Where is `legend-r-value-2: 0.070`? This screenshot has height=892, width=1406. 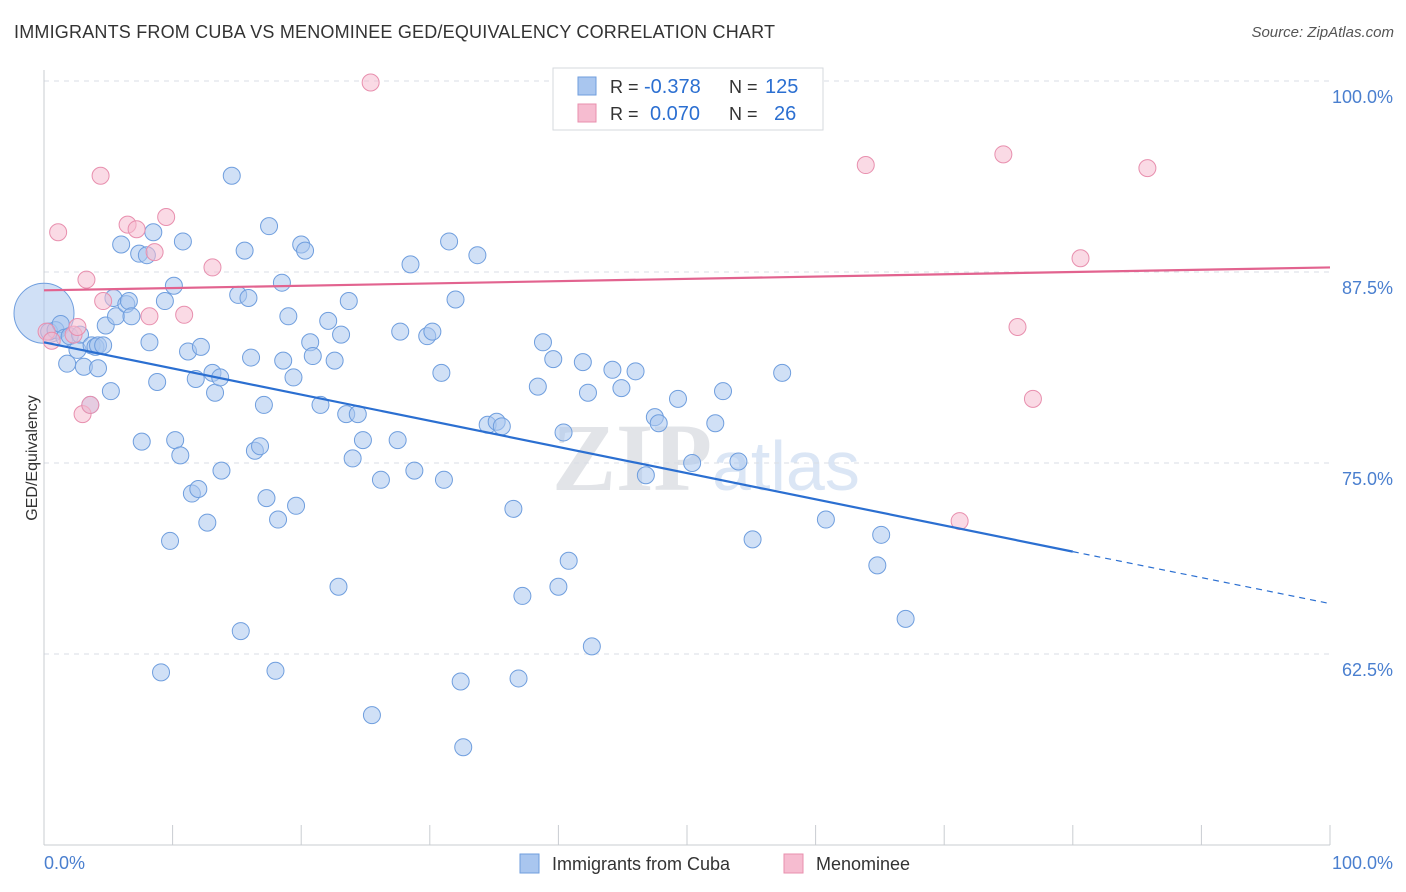 legend-r-value-2: 0.070 is located at coordinates (675, 114).